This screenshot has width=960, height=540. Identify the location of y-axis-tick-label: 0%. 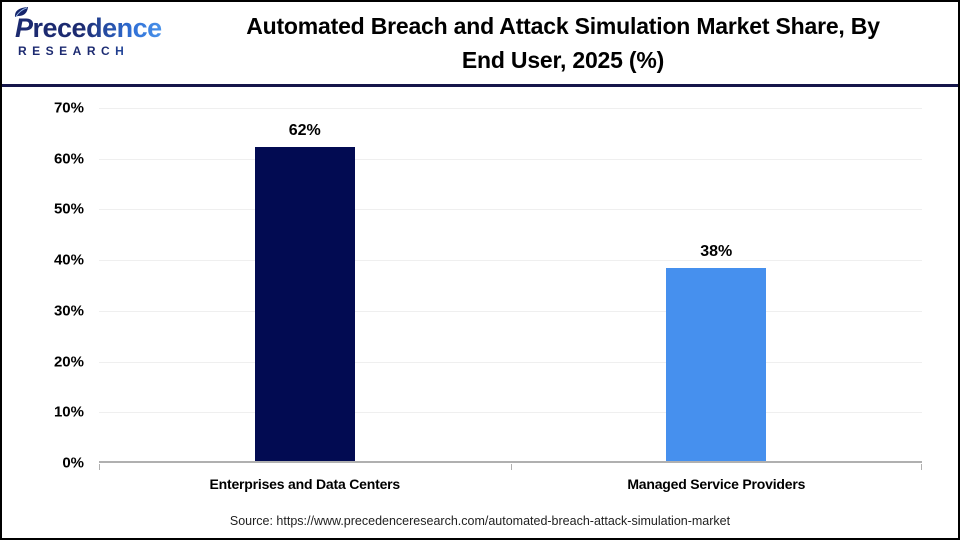
(73, 463).